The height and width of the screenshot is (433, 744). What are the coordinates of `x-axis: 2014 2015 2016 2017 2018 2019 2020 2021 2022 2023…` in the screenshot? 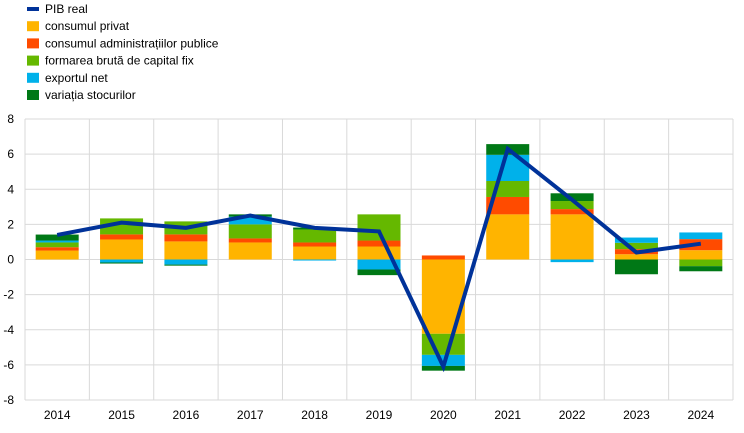 It's located at (379, 415).